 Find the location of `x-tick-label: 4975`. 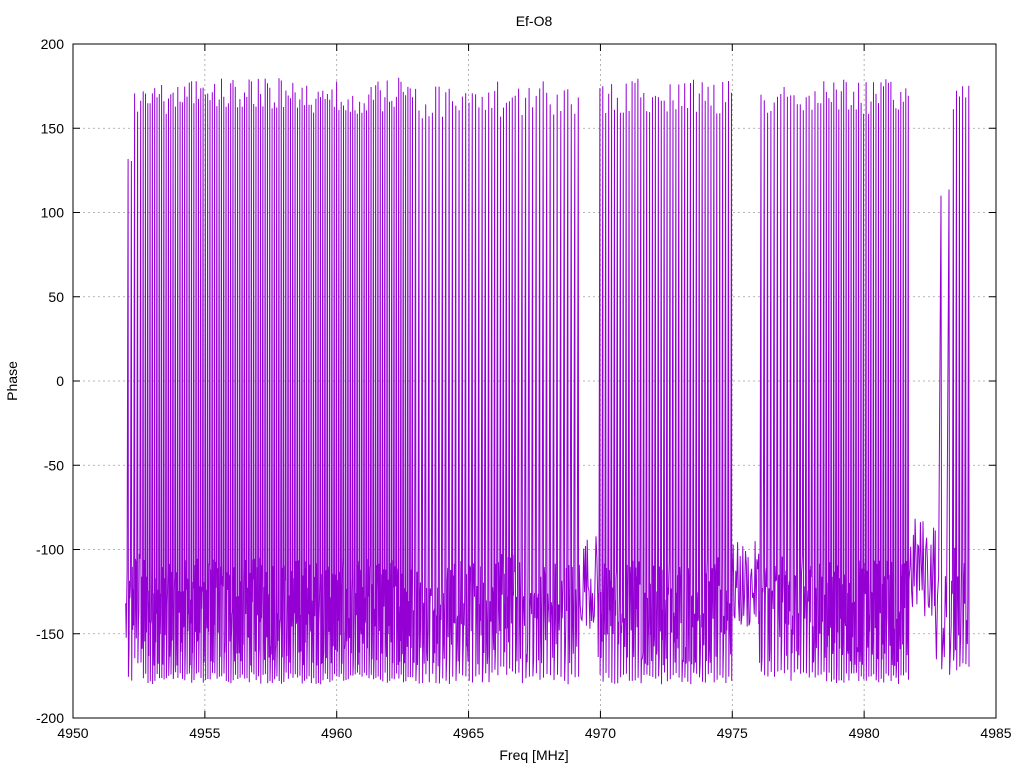

x-tick-label: 4975 is located at coordinates (732, 733).